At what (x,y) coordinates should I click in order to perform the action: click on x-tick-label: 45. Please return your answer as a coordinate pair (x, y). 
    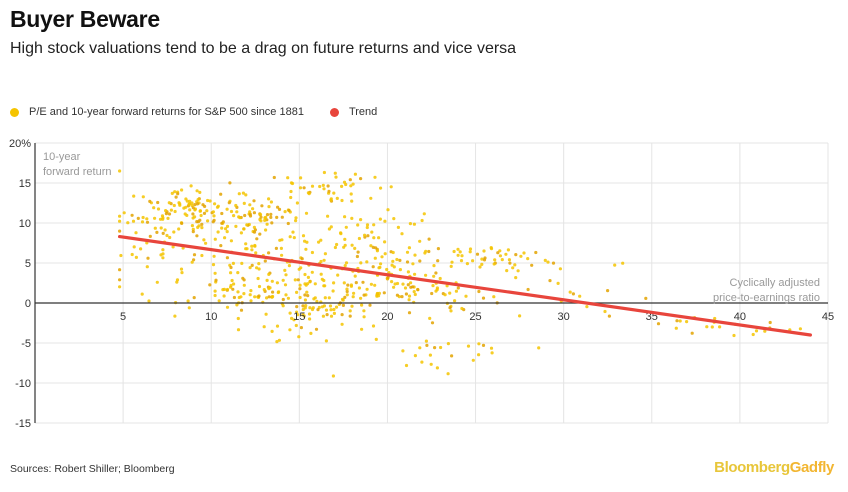
    Looking at the image, I should click on (828, 317).